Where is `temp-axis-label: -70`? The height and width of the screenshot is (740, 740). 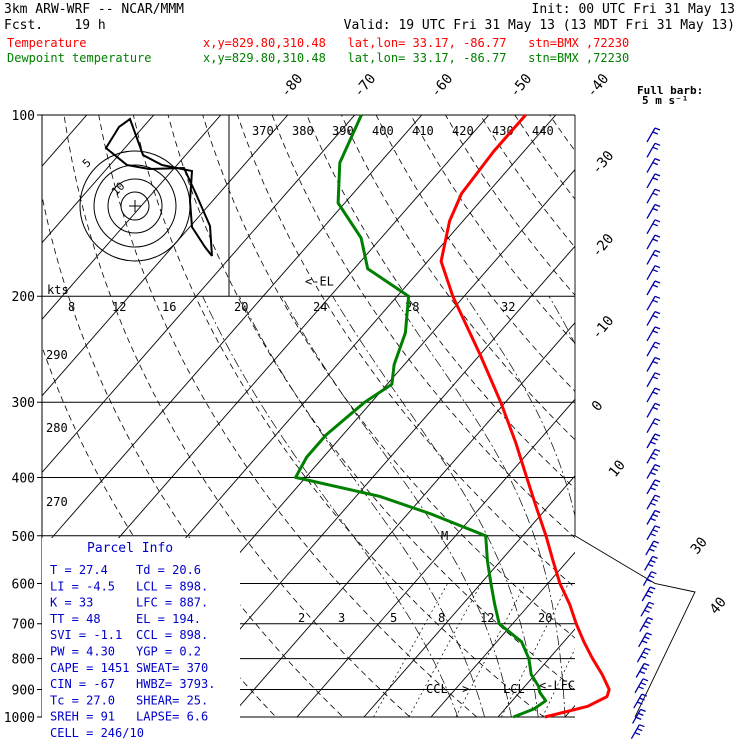 temp-axis-label: -70 is located at coordinates (365, 86).